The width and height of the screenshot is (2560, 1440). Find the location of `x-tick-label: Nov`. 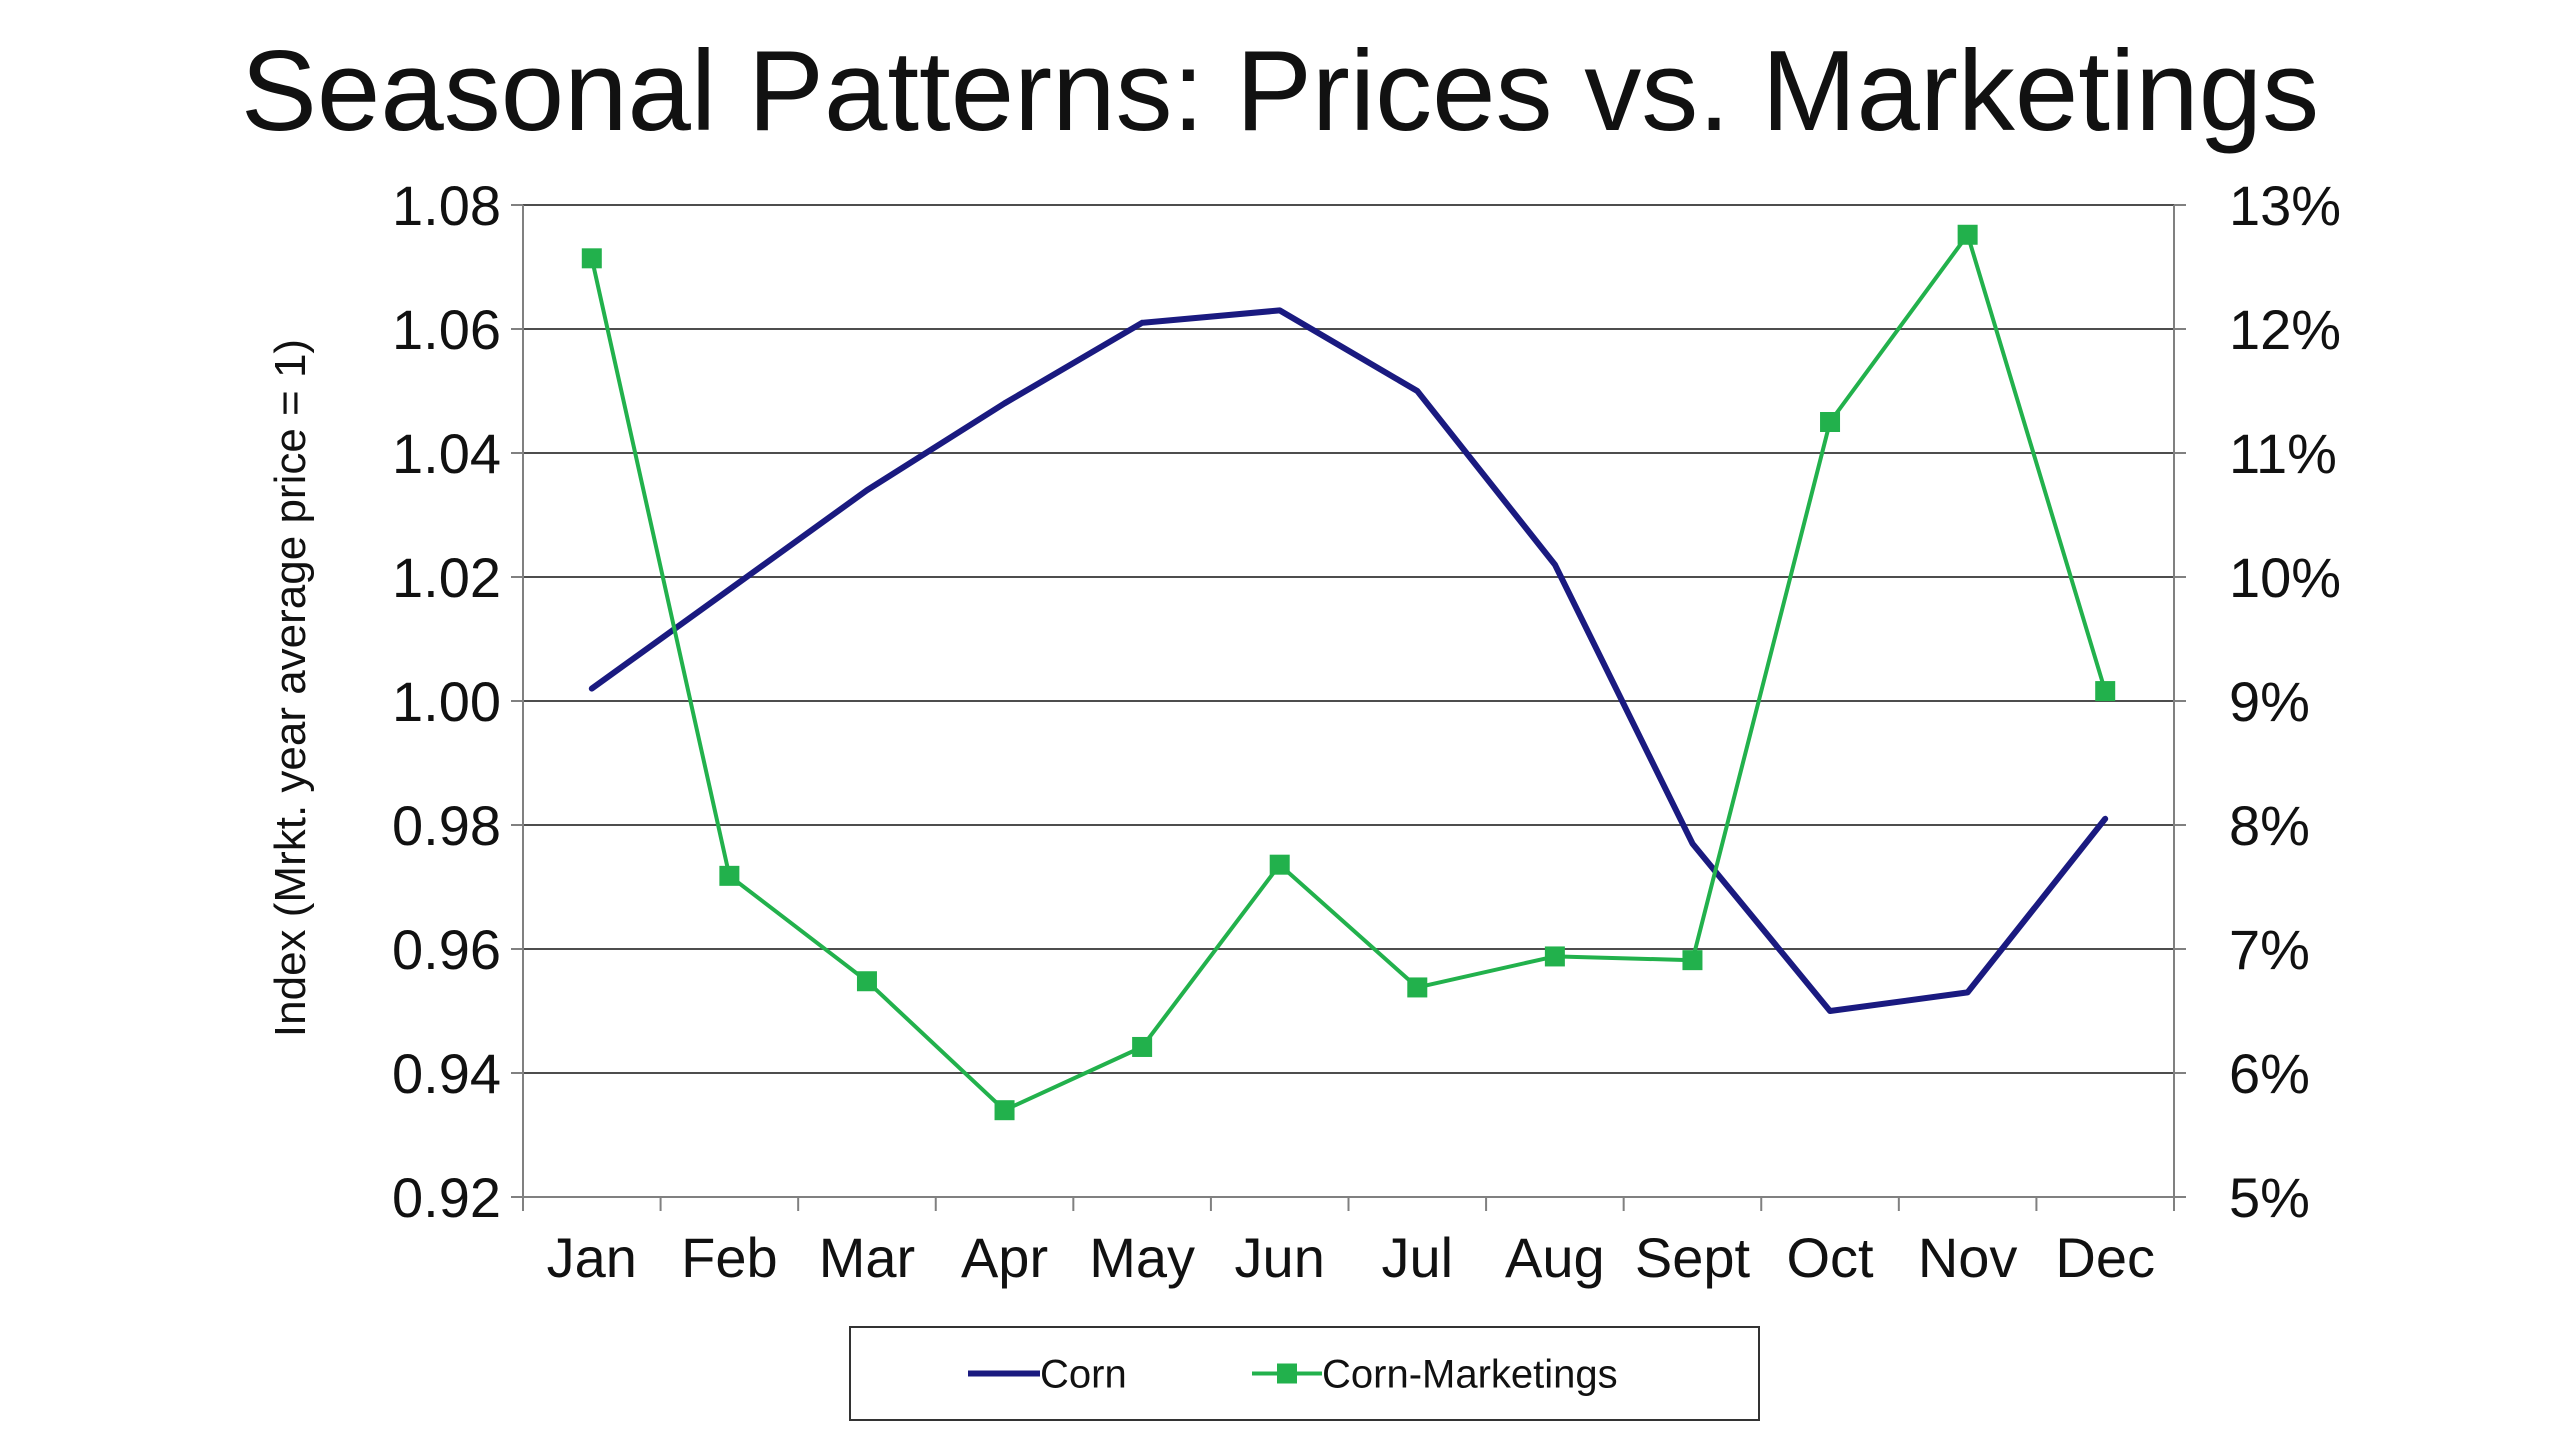

x-tick-label: Nov is located at coordinates (1968, 1257).